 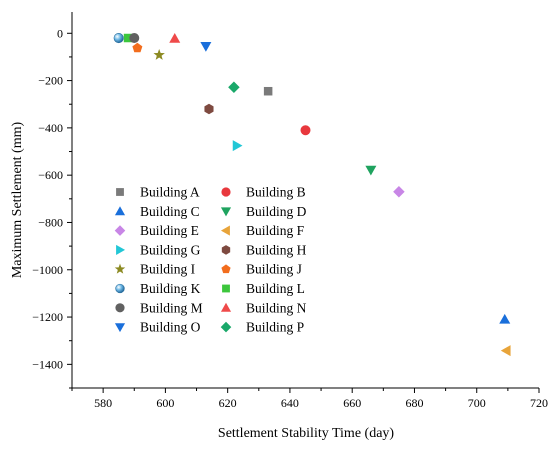 I want to click on building-g-point, so click(x=237, y=146).